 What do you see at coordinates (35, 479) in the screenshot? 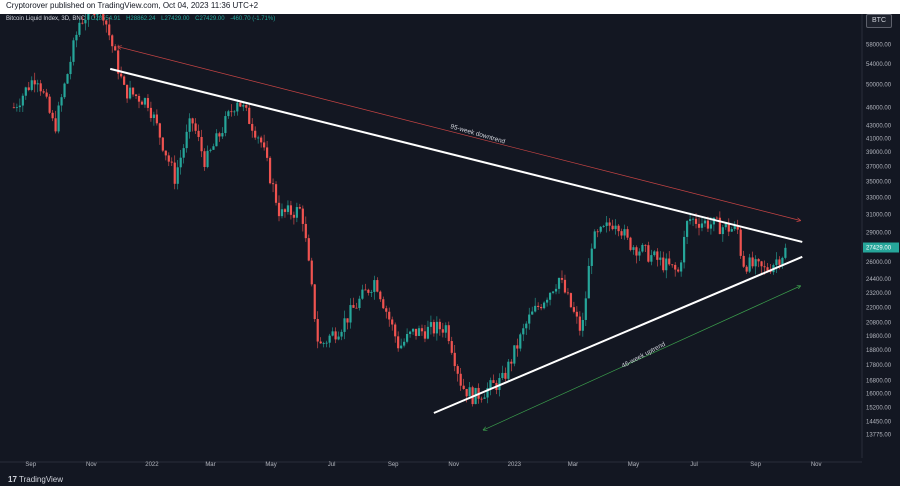
I see `tradingview-logo: 17 TradingView` at bounding box center [35, 479].